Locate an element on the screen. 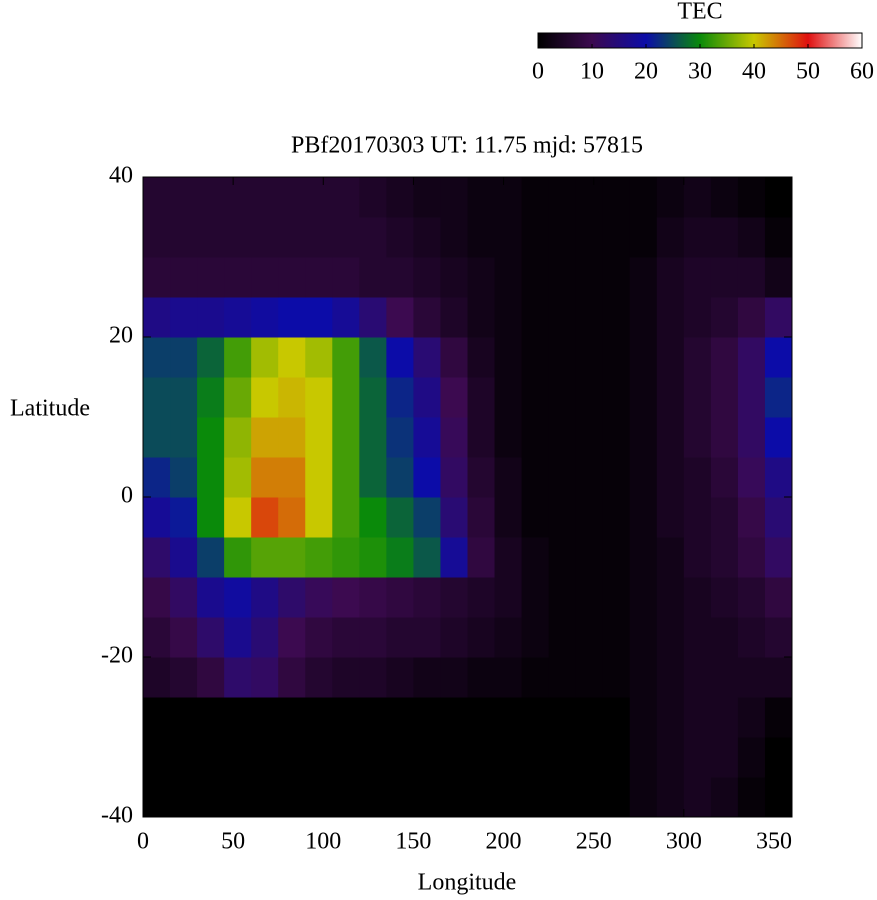 The width and height of the screenshot is (877, 900). x-tick-label: 0 is located at coordinates (143, 842).